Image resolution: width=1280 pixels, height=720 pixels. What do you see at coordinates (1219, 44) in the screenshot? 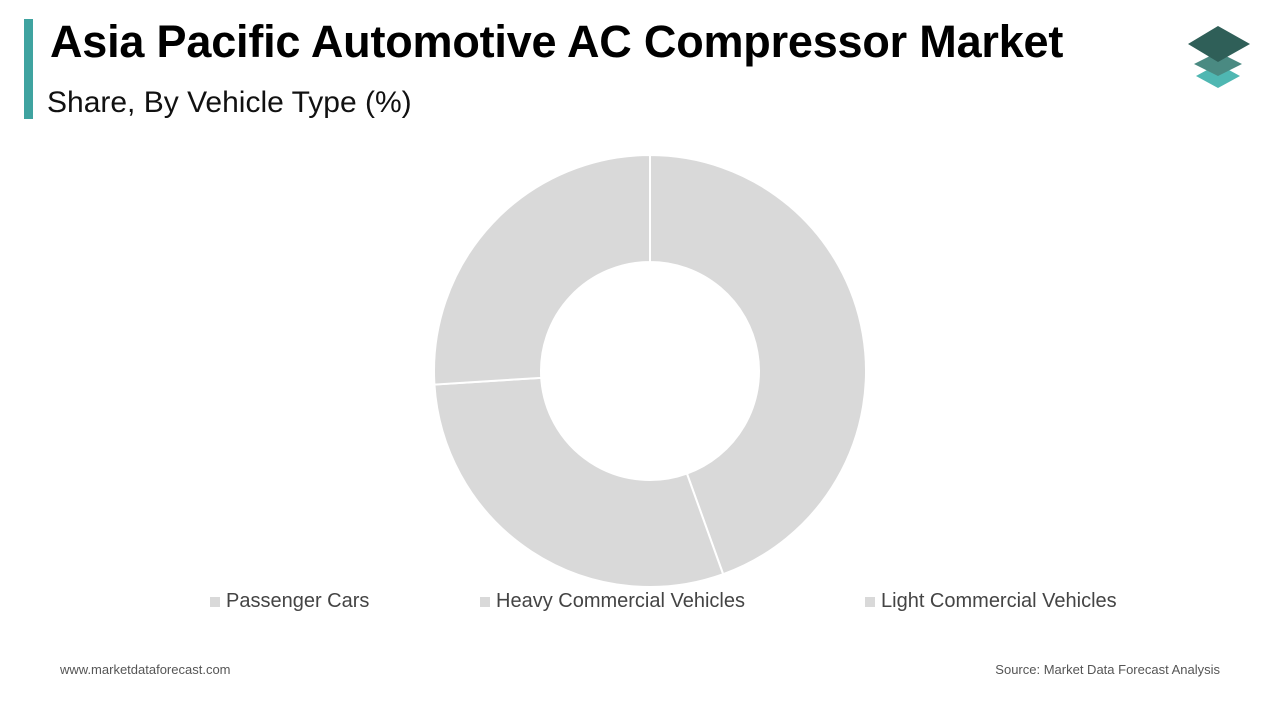
I see `logo-top-layer` at bounding box center [1219, 44].